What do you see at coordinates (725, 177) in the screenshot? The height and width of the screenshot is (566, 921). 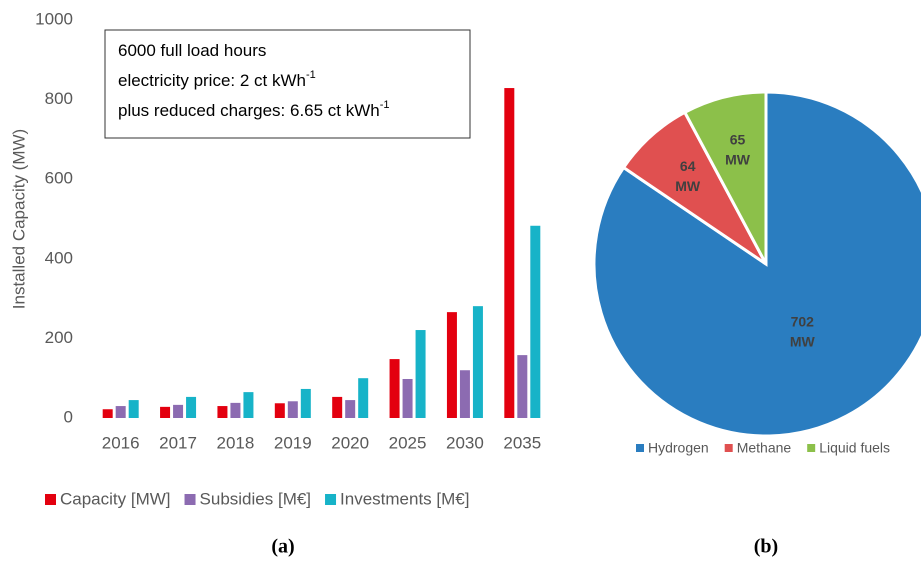 I see `pie-slice` at bounding box center [725, 177].